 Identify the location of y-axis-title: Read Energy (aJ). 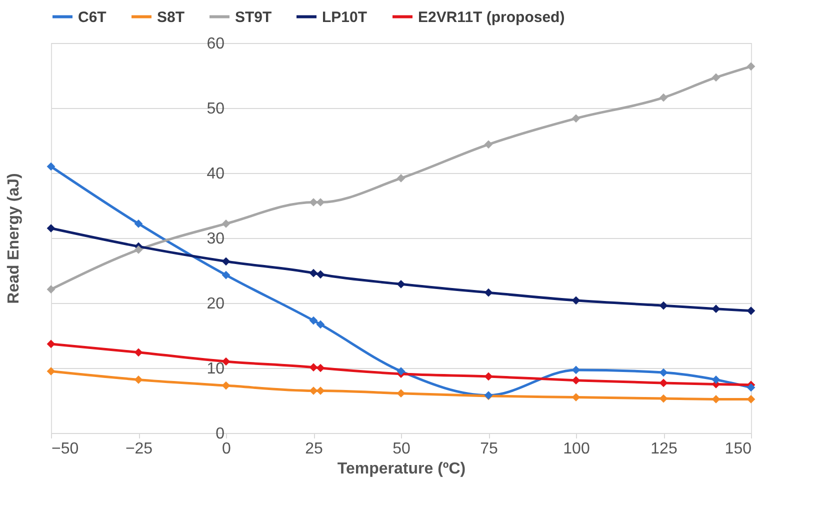
(14, 238).